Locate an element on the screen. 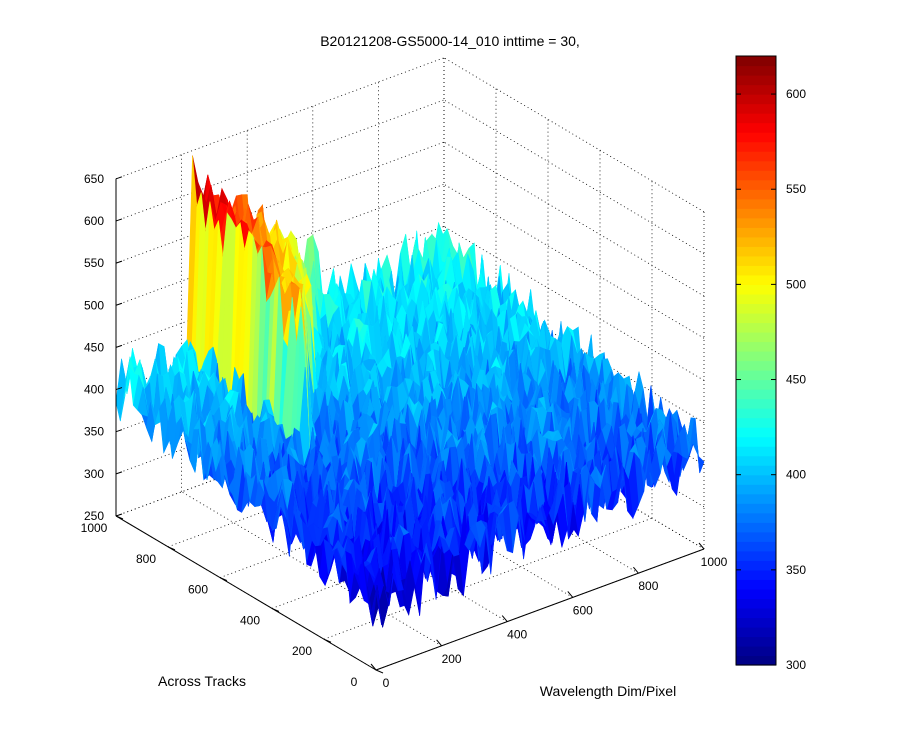  z-tick-label: 550 is located at coordinates (94, 263).